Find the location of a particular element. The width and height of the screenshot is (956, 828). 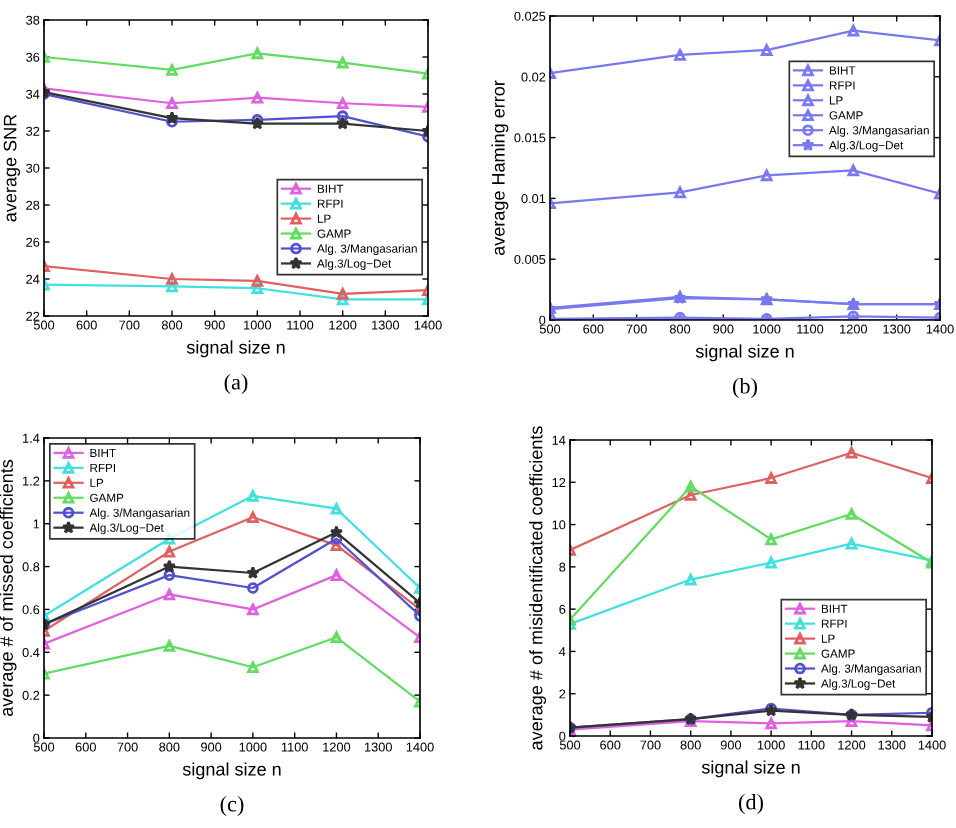

y-axis-title: average SNR is located at coordinates (12, 168).